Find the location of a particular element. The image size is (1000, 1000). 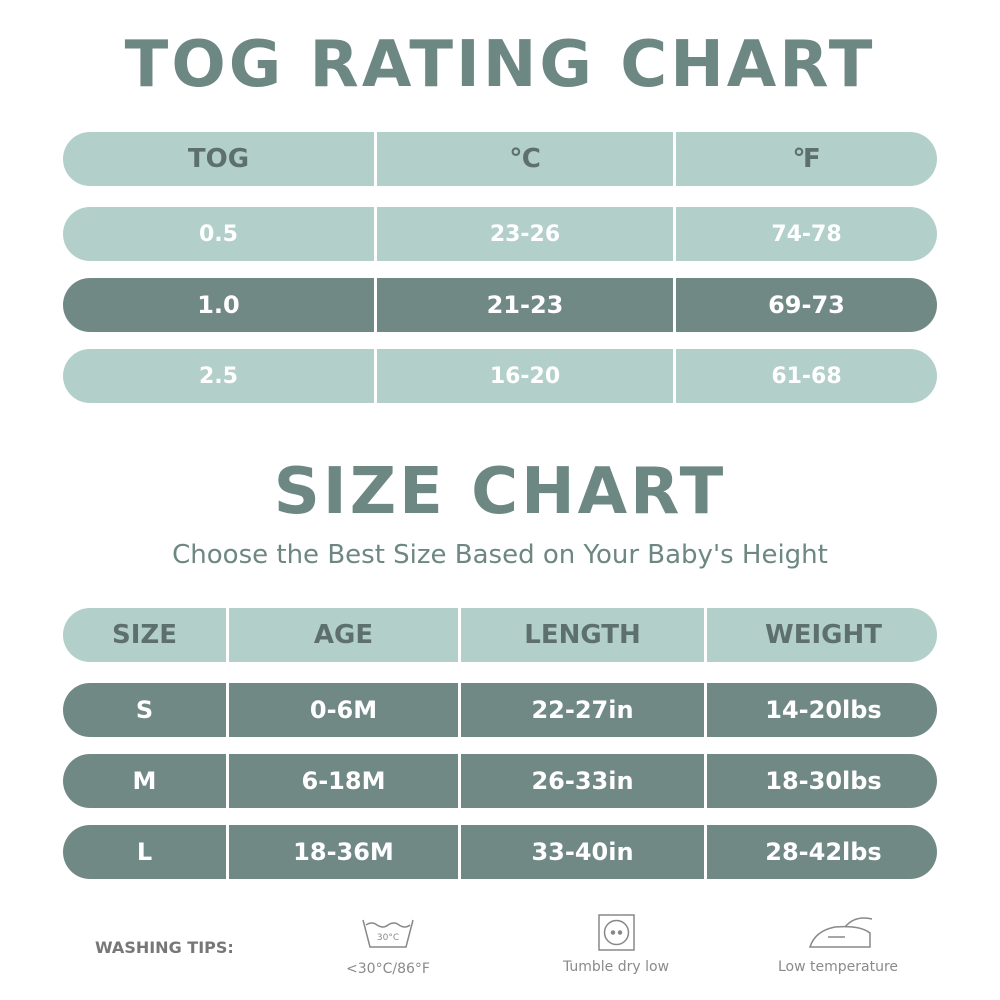

table-cell: 16-20 is located at coordinates (525, 376).